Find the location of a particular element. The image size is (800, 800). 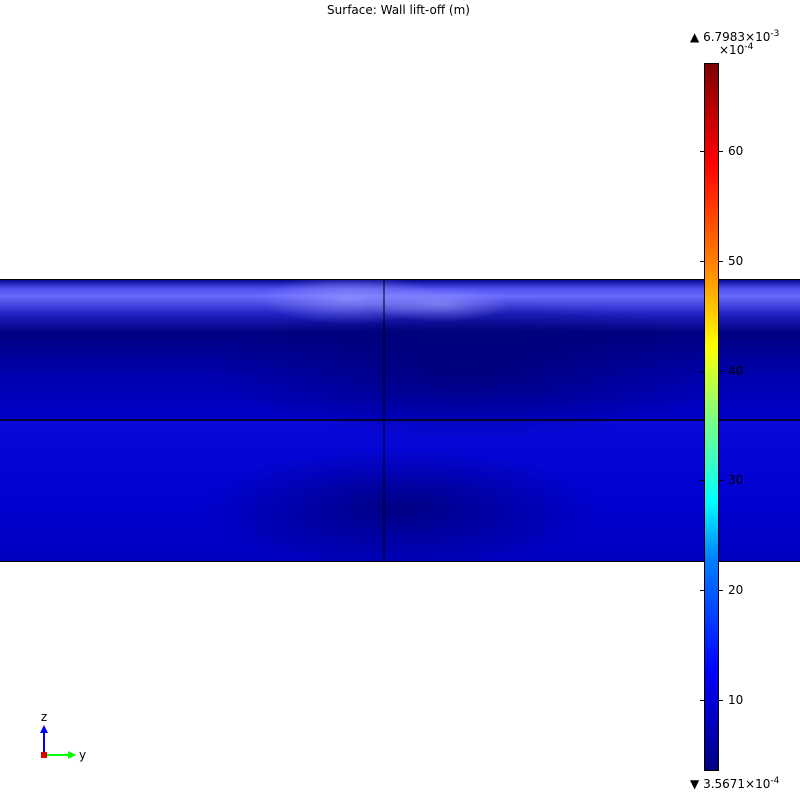

scale-exponent: -4 is located at coordinates (749, 47).